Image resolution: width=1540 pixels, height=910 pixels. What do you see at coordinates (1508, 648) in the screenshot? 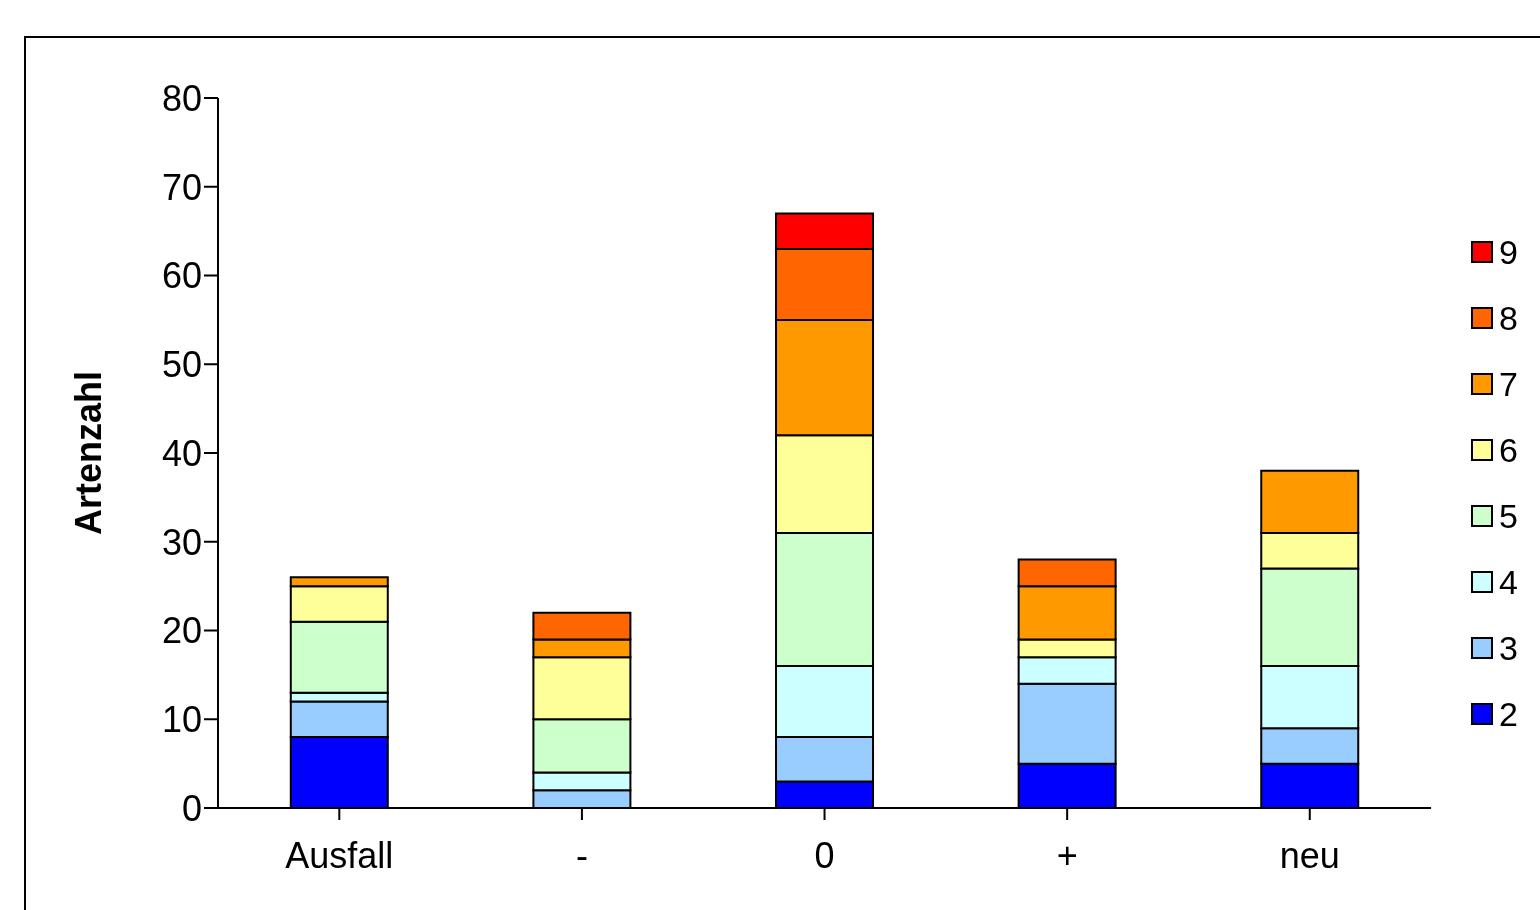
I see `legend-label: 3` at bounding box center [1508, 648].